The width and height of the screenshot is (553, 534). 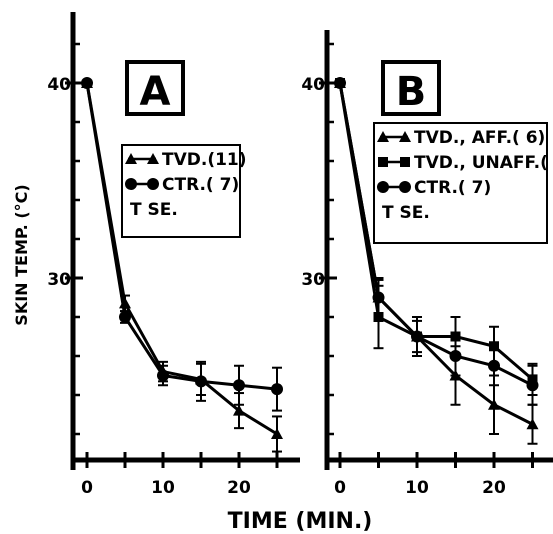 What do you see at coordinates (300, 521) in the screenshot?
I see `x-axis-label: TIME (MIN.)` at bounding box center [300, 521].